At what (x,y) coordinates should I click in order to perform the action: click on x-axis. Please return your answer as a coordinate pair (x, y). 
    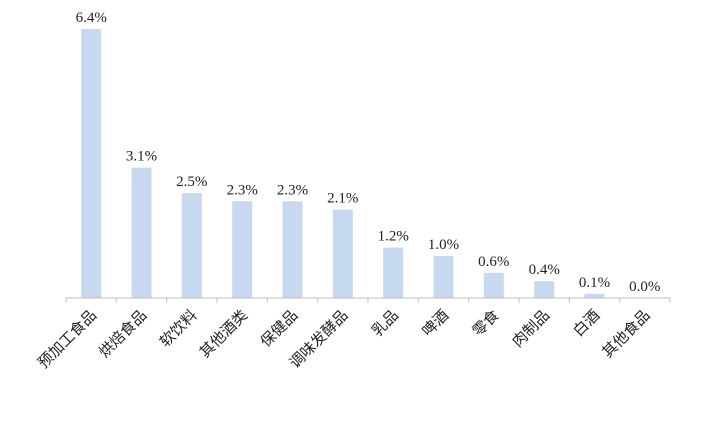
    Looking at the image, I should click on (368, 300).